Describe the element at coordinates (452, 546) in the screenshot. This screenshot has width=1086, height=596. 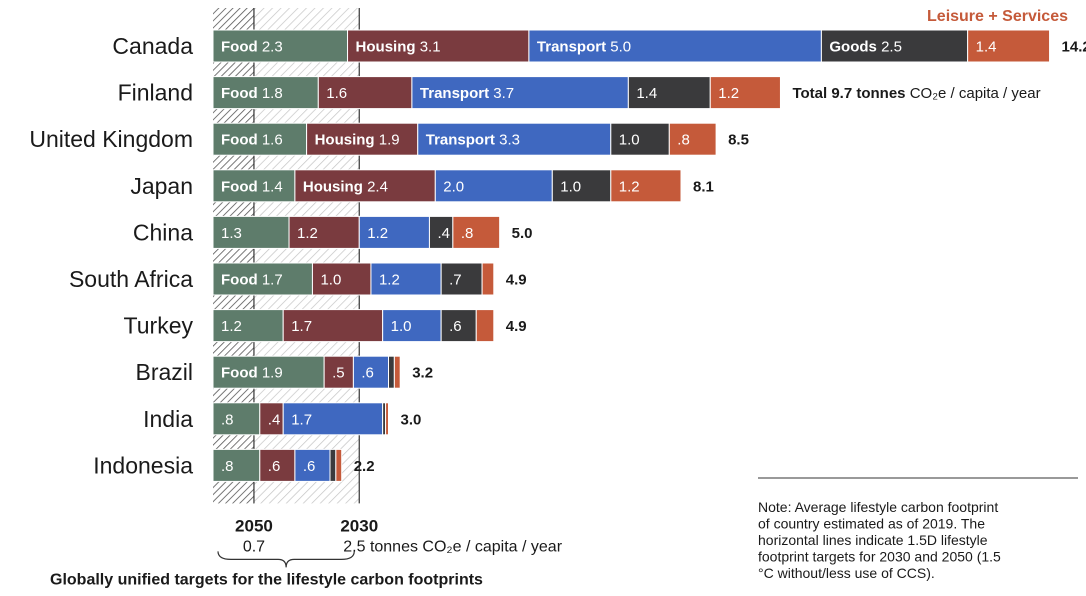
I see `target-2030-value: 2.5 tonnes CO₂e / capita / year` at that location.